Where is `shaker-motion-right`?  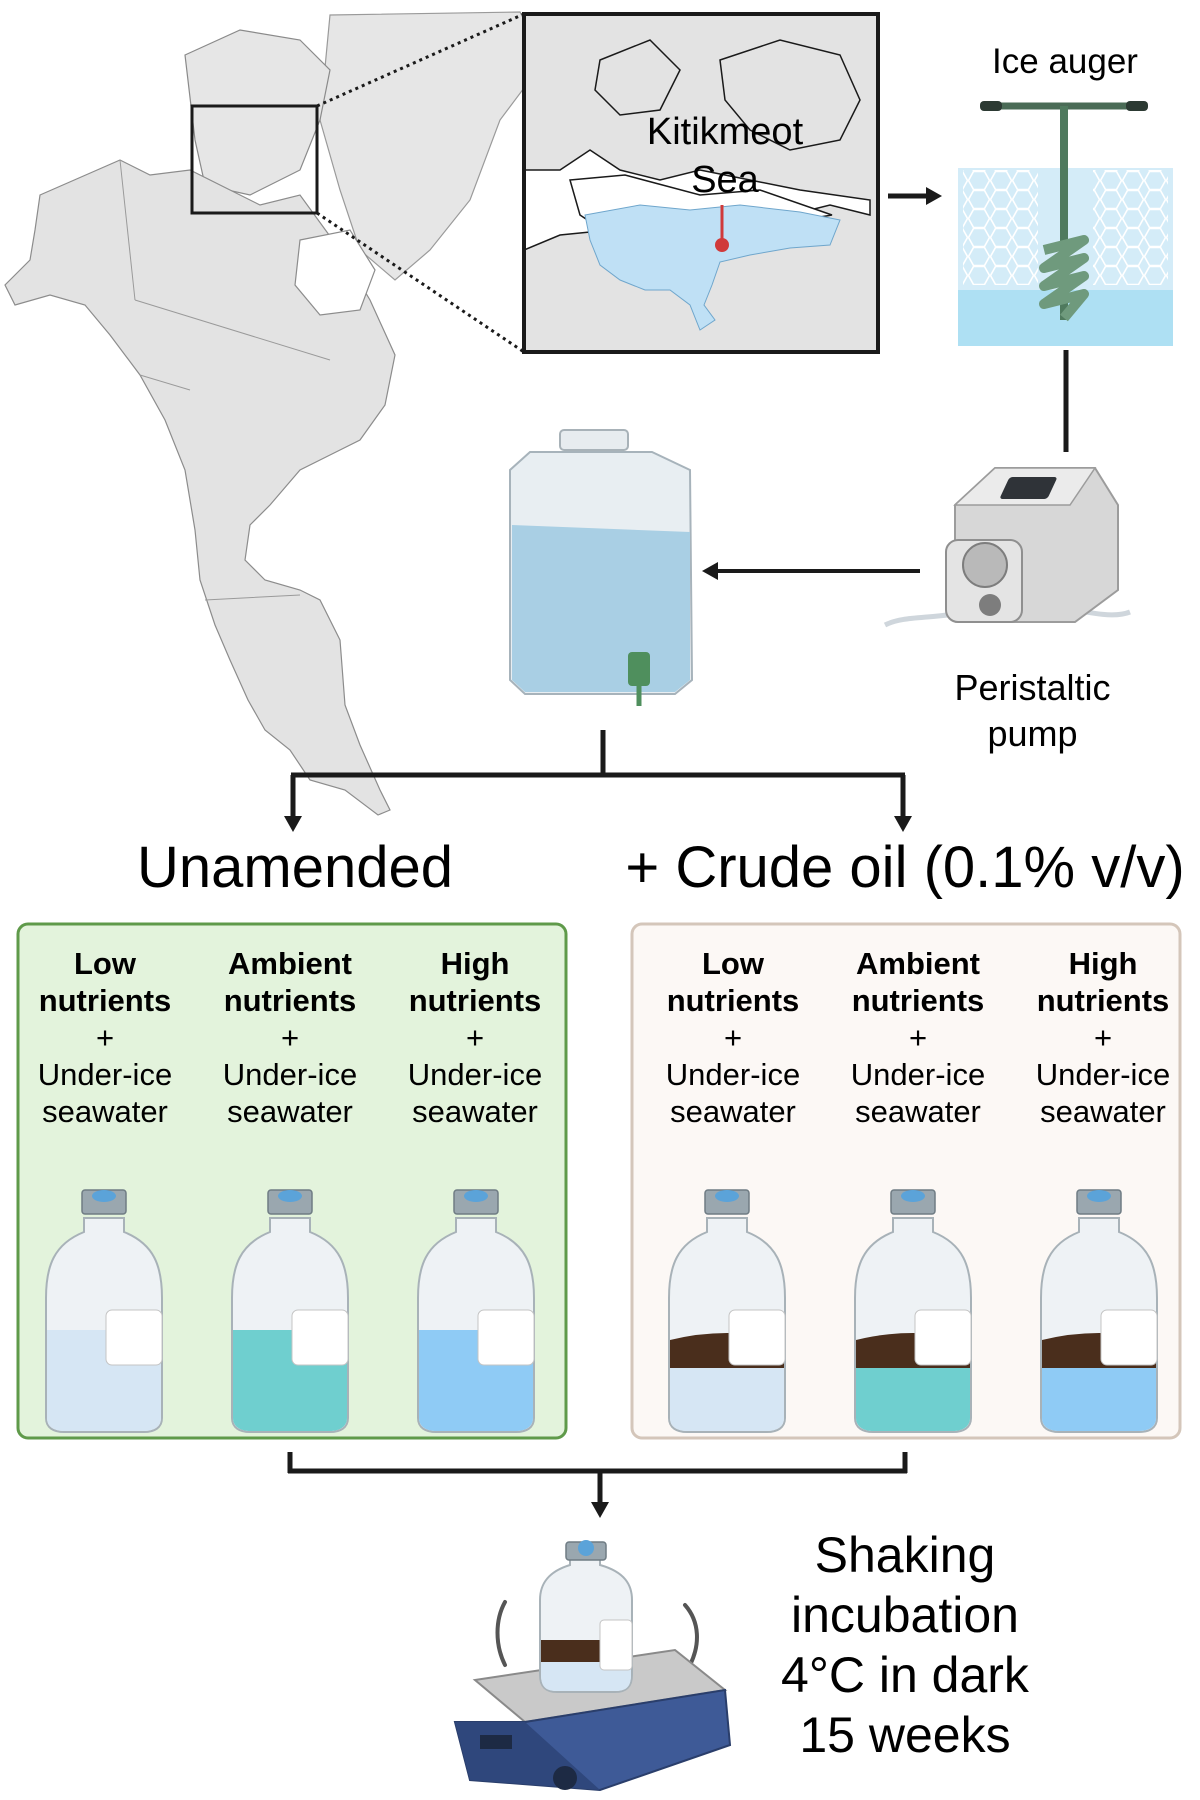
shaker-motion-right is located at coordinates (691, 1635).